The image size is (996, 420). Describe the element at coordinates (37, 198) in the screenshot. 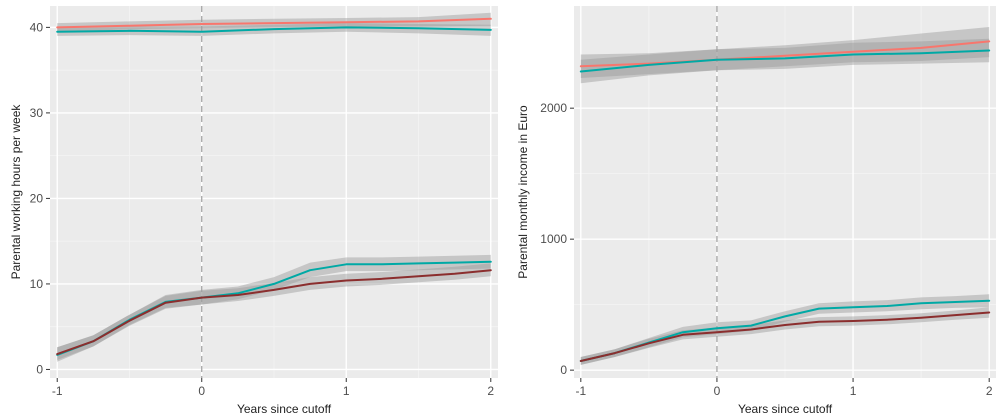

I see `y-tick-label: 20` at that location.